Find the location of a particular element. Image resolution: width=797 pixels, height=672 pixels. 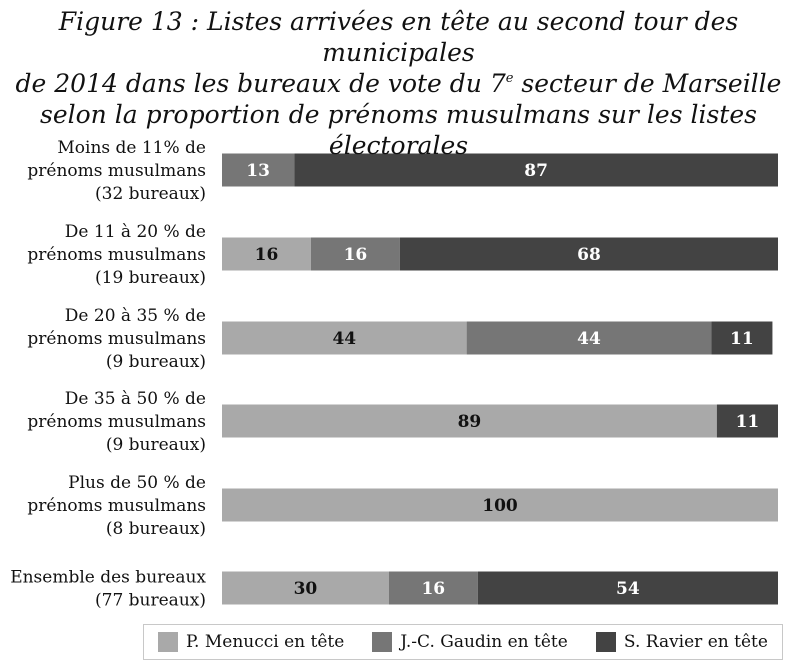

value-label-s-ravier-en-t-te-5: 54 is located at coordinates (628, 589).